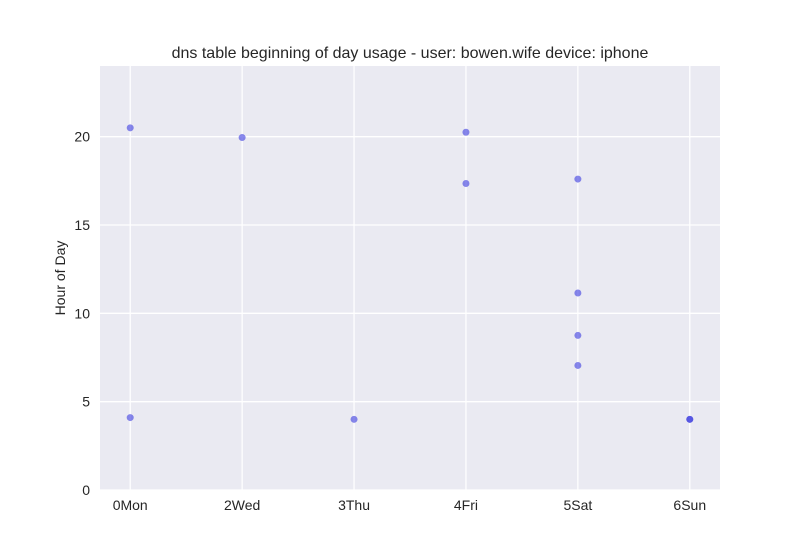 The height and width of the screenshot is (550, 800). Describe the element at coordinates (86, 402) in the screenshot. I see `y-tick-label: 5` at that location.